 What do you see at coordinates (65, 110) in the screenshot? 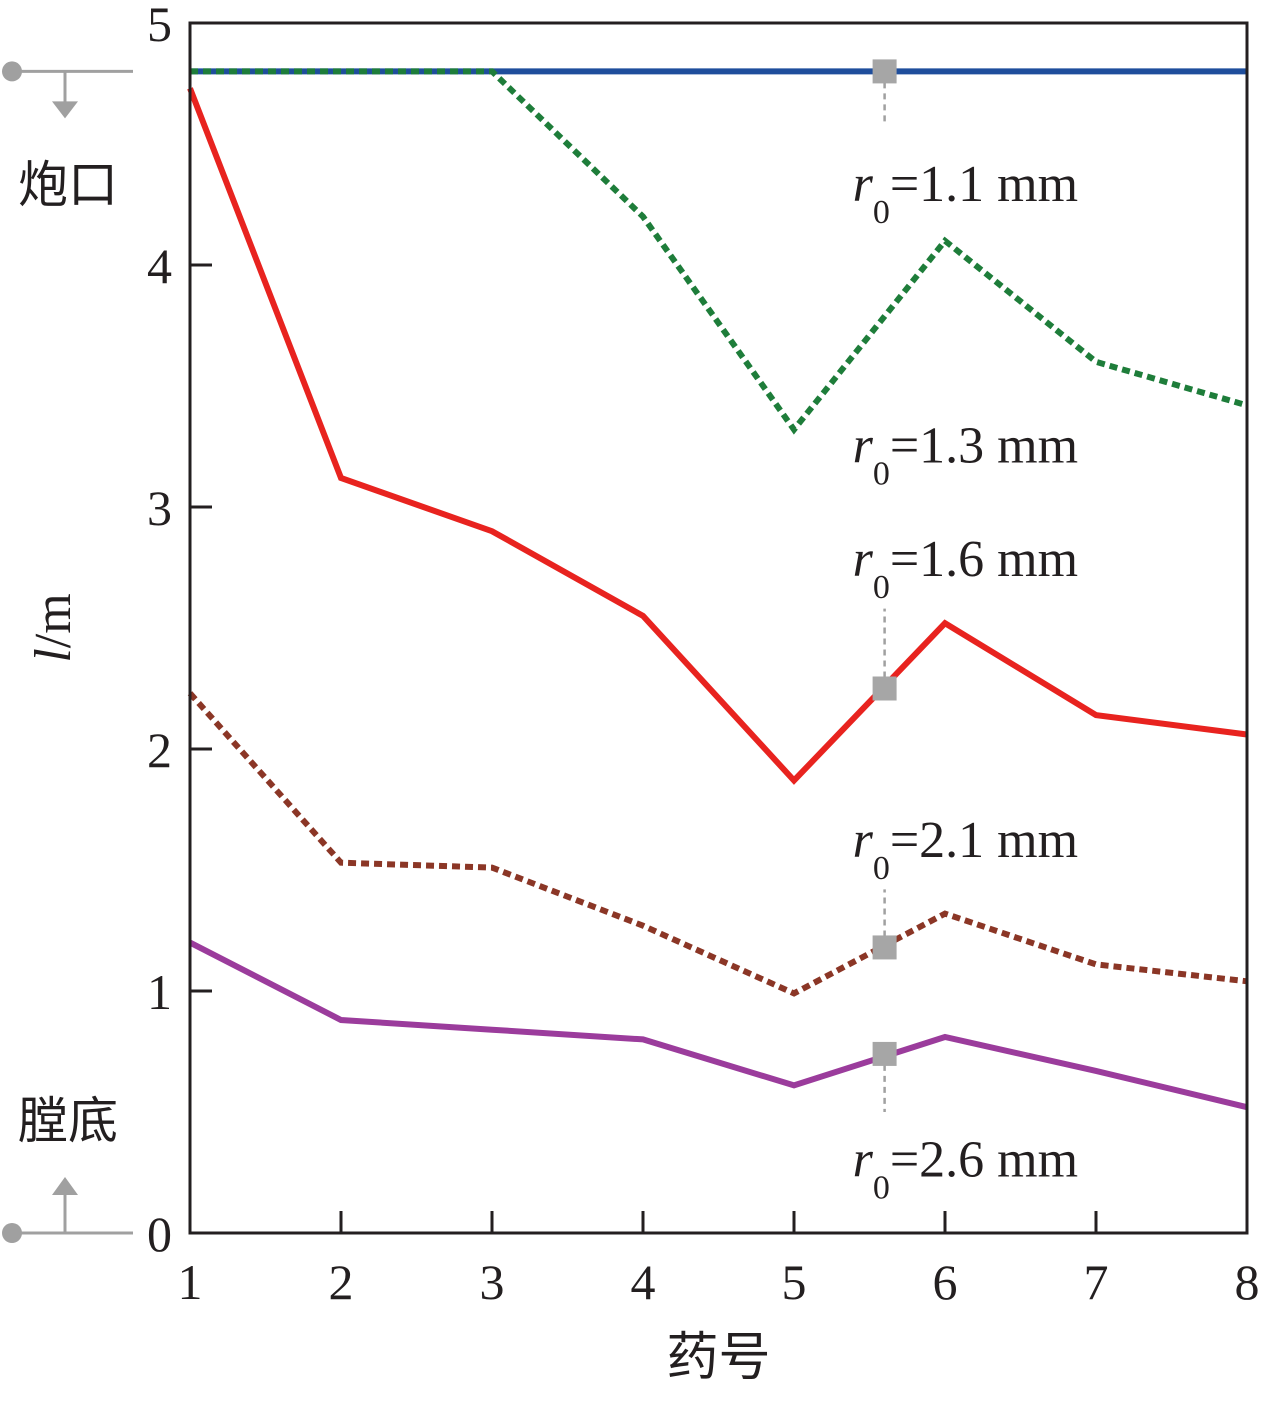
I see `arrow-down-icon` at bounding box center [65, 110].